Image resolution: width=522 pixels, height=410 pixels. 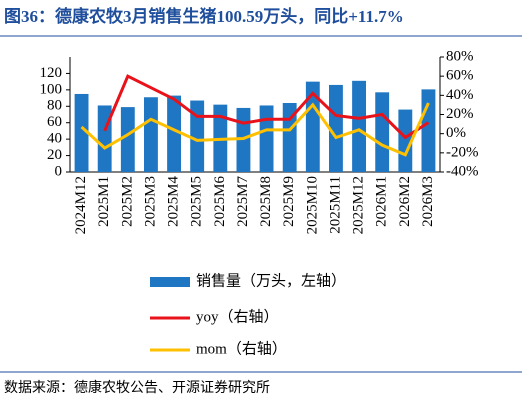 I want to click on chart-title: 图36：德康农牧3月销售生猪100.59万头，同比+11.7%, so click(x=204, y=16).